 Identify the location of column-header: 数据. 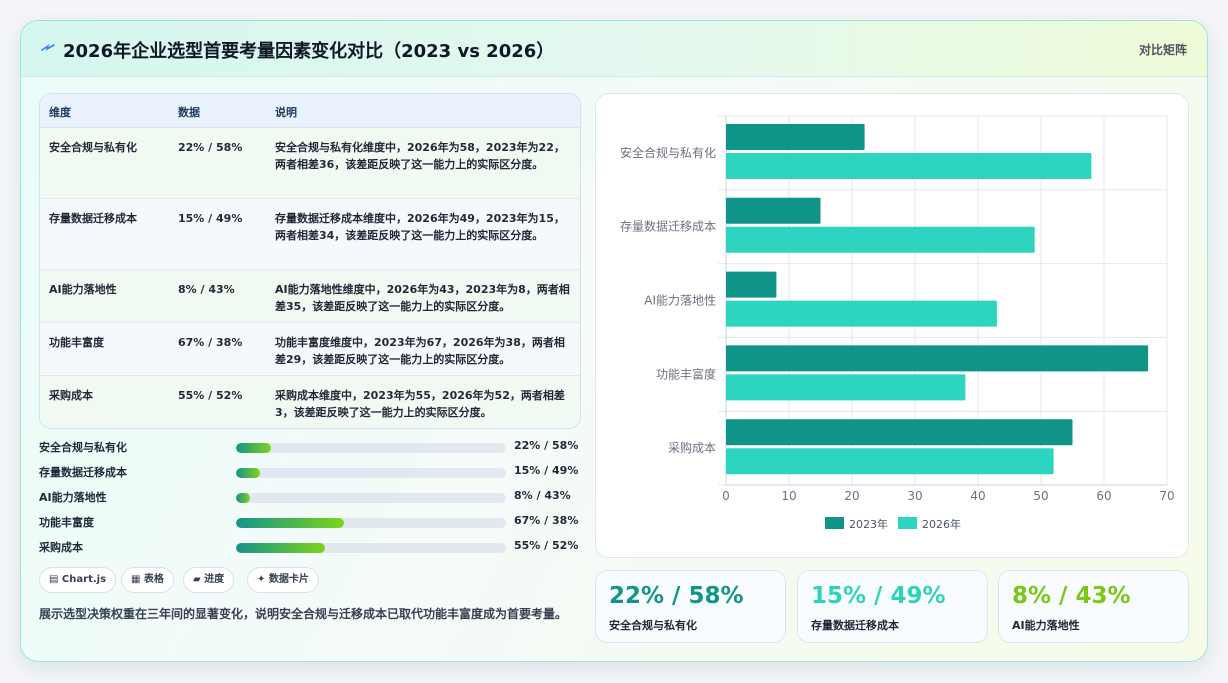
(189, 112).